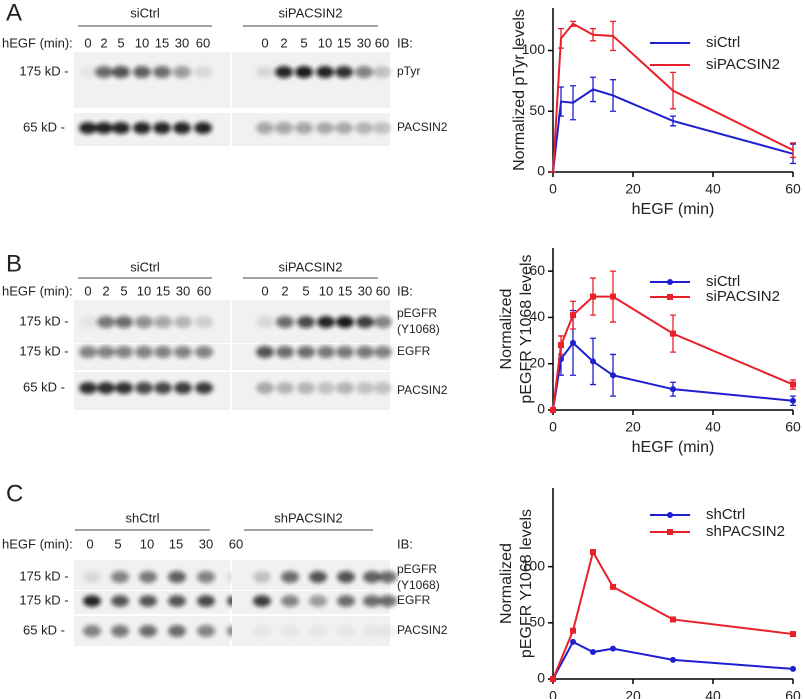 This screenshot has height=699, width=805. Describe the element at coordinates (673, 447) in the screenshot. I see `x-axis-label: hEGF (min)` at that location.